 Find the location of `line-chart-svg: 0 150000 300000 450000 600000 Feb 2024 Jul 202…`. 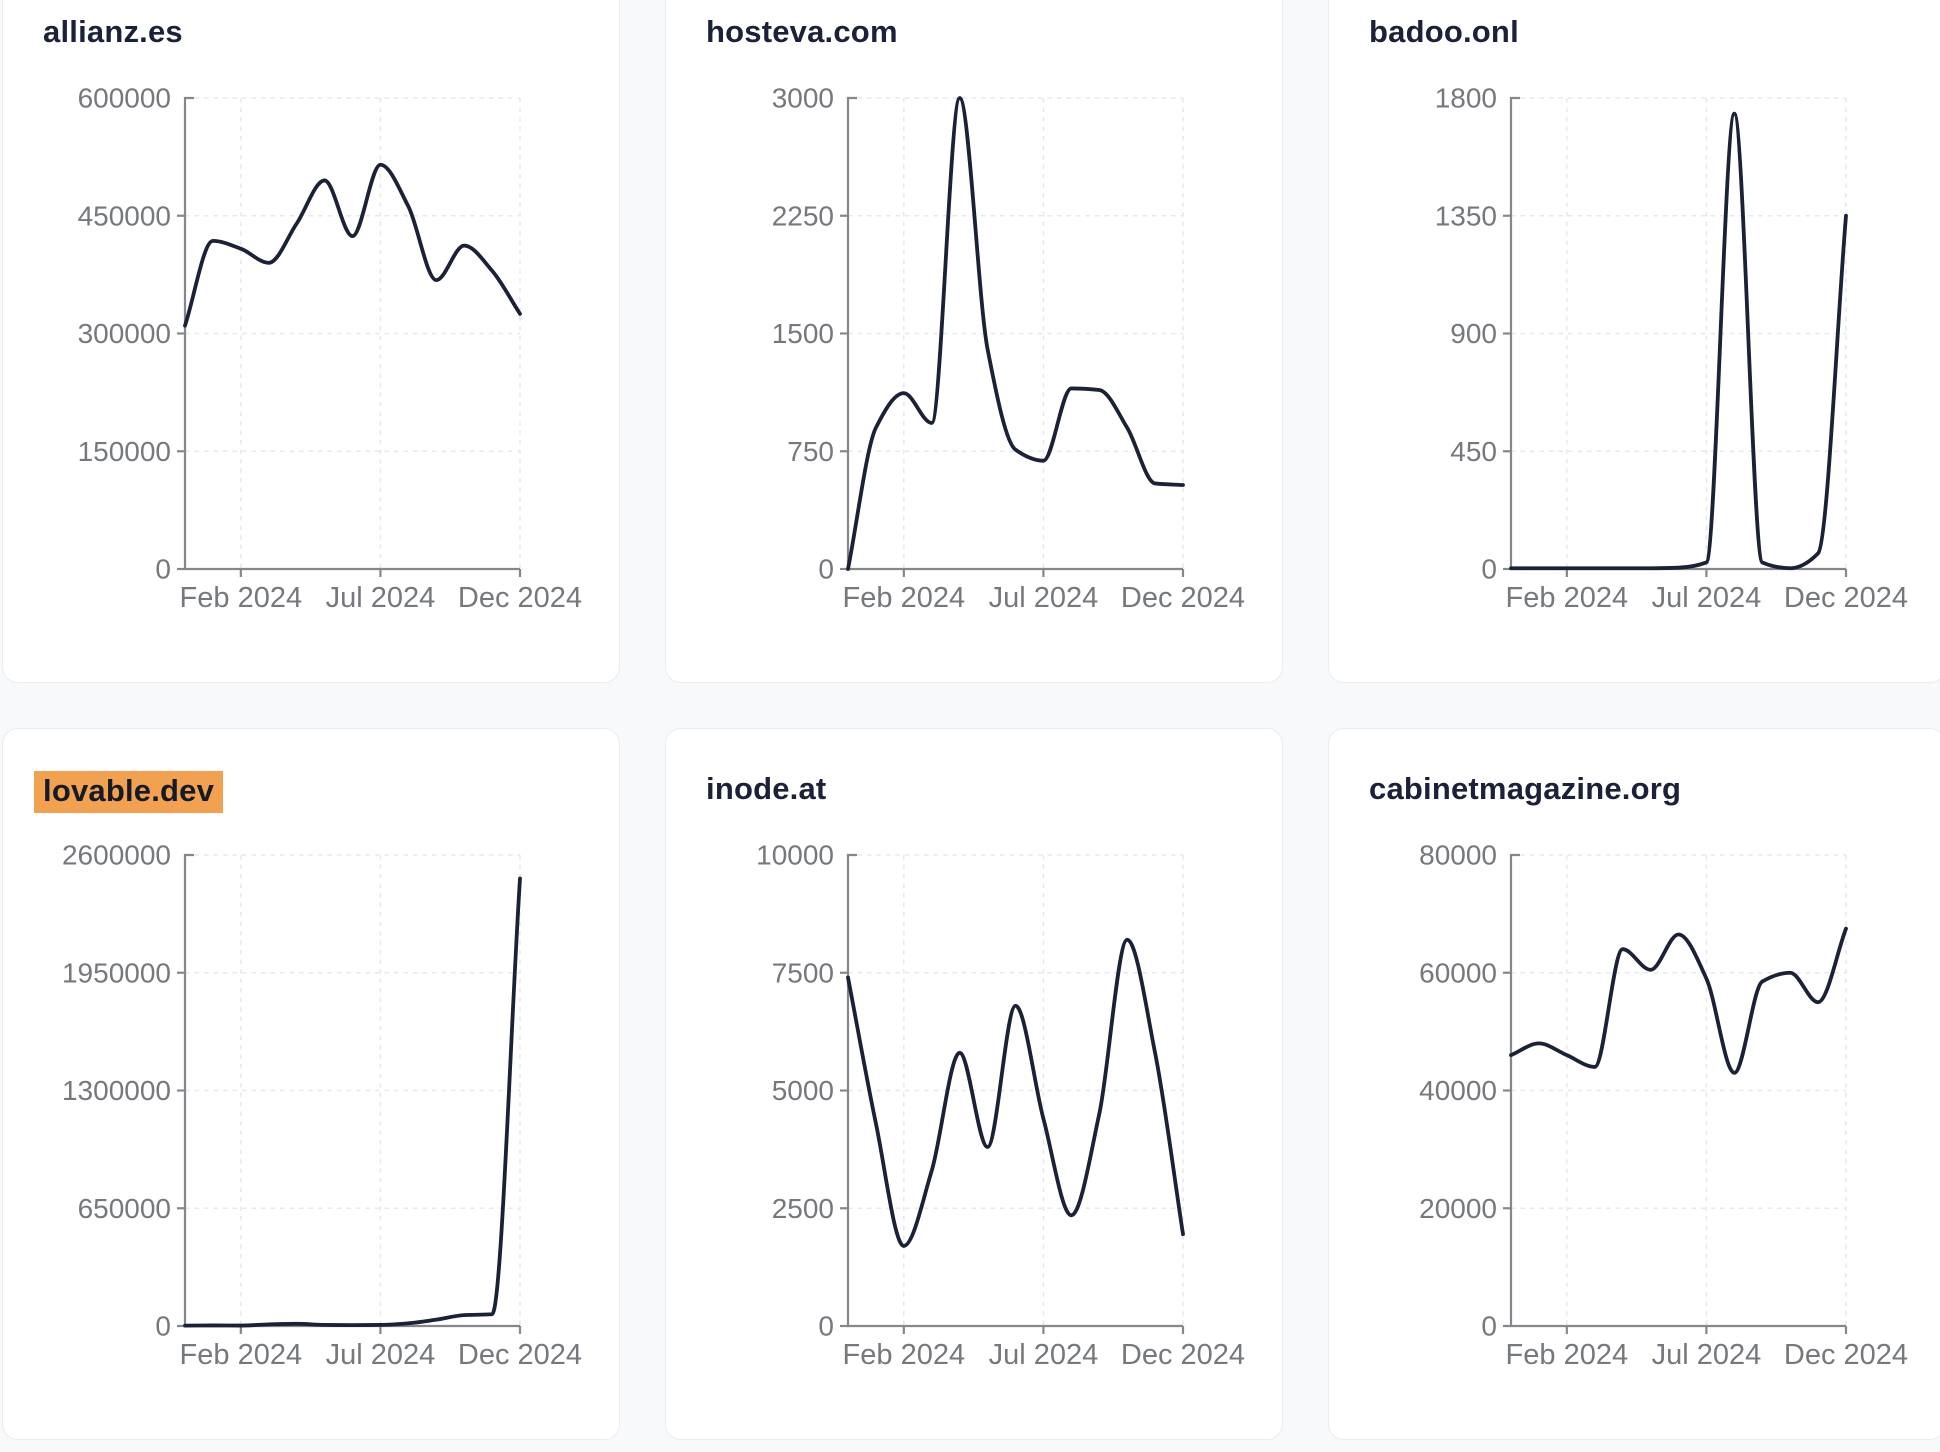

line-chart-svg: 0 150000 300000 450000 600000 Feb 2024 Jul 202… is located at coordinates (330, 349).